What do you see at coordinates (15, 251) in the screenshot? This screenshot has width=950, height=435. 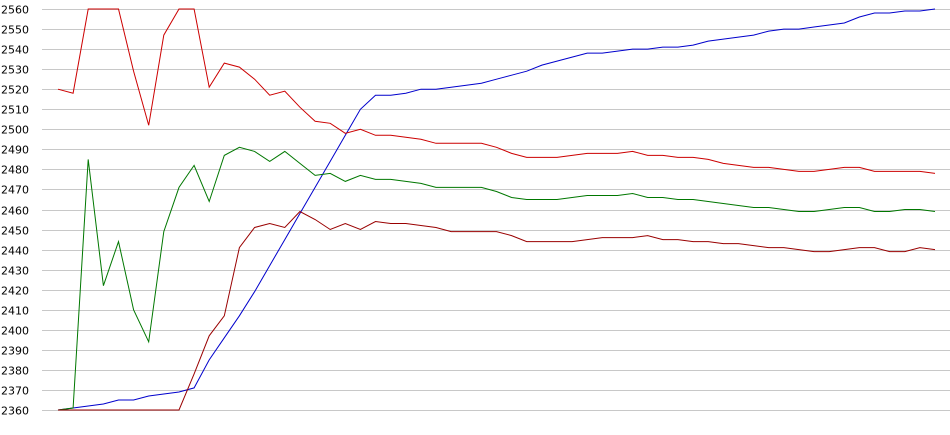 I see `y-tick-label: 2440` at bounding box center [15, 251].